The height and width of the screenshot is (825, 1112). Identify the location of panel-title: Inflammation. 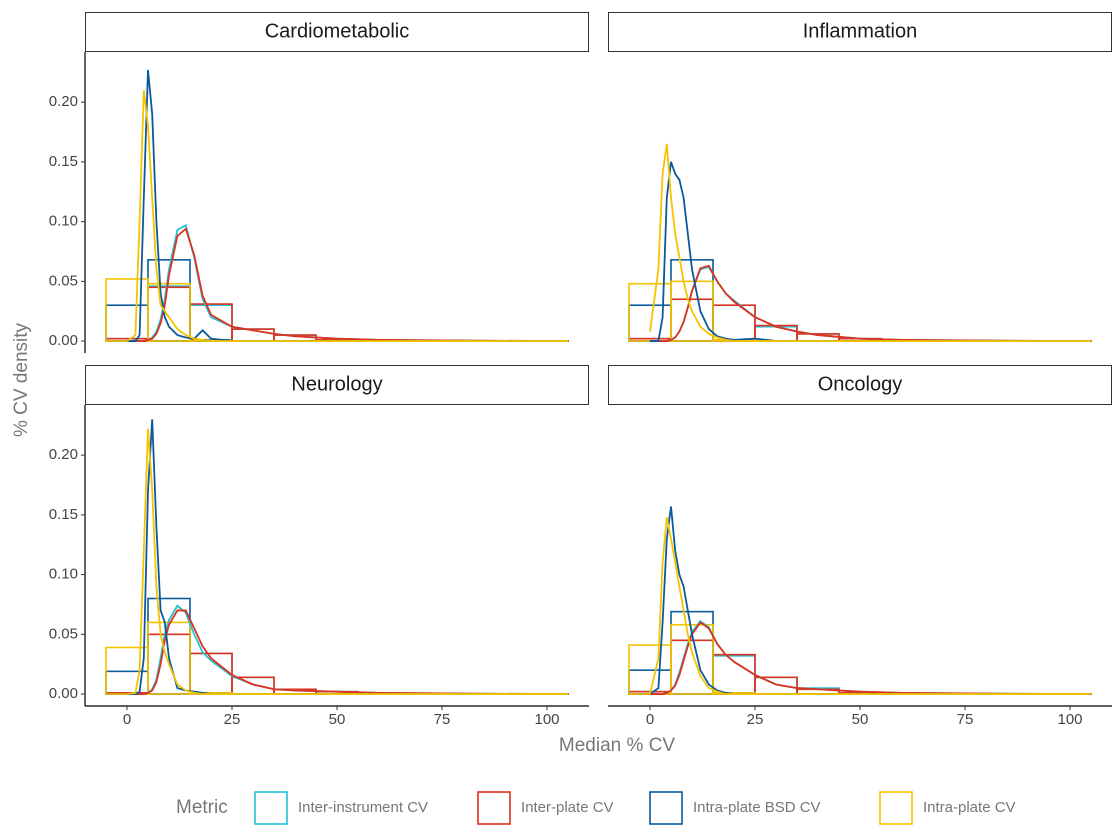
(860, 31).